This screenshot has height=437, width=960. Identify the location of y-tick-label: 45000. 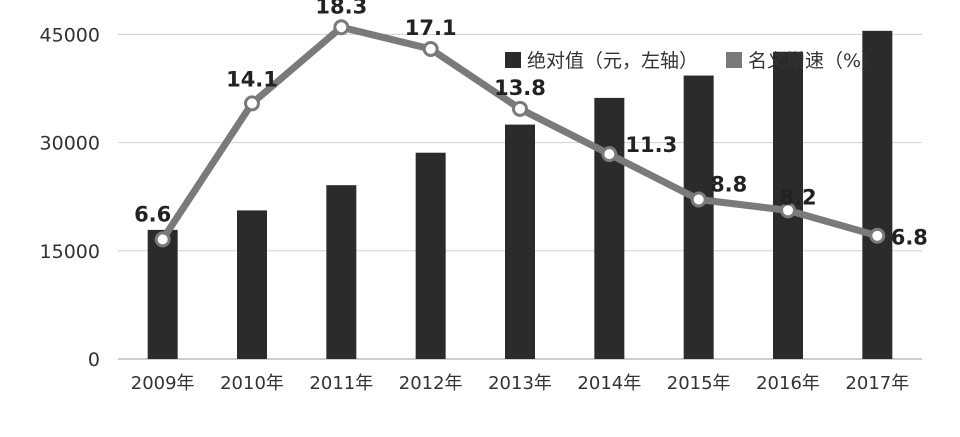
(70, 35).